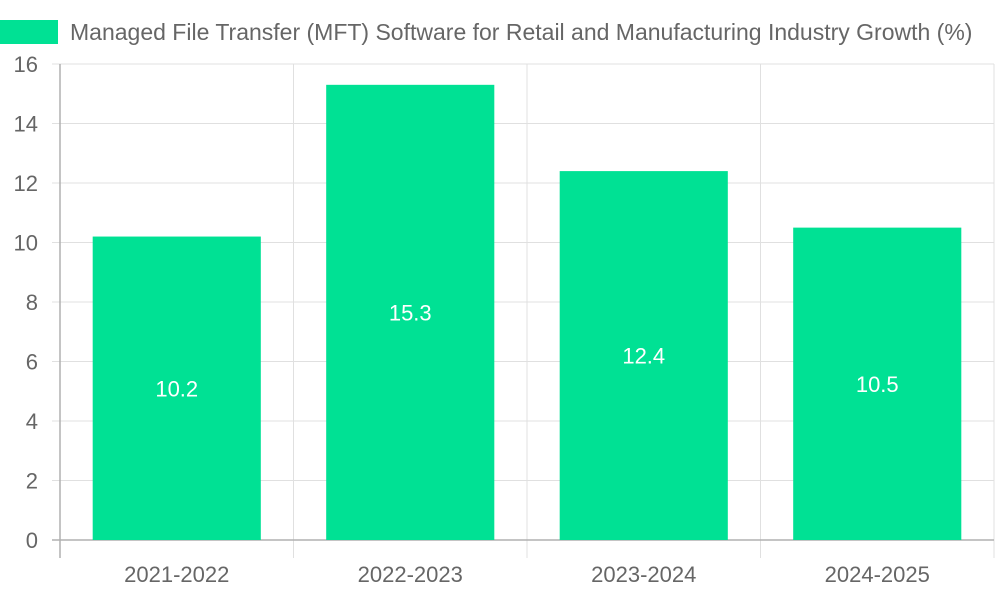 The width and height of the screenshot is (1000, 600). Describe the element at coordinates (32, 421) in the screenshot. I see `y-tick-label: 4` at that location.